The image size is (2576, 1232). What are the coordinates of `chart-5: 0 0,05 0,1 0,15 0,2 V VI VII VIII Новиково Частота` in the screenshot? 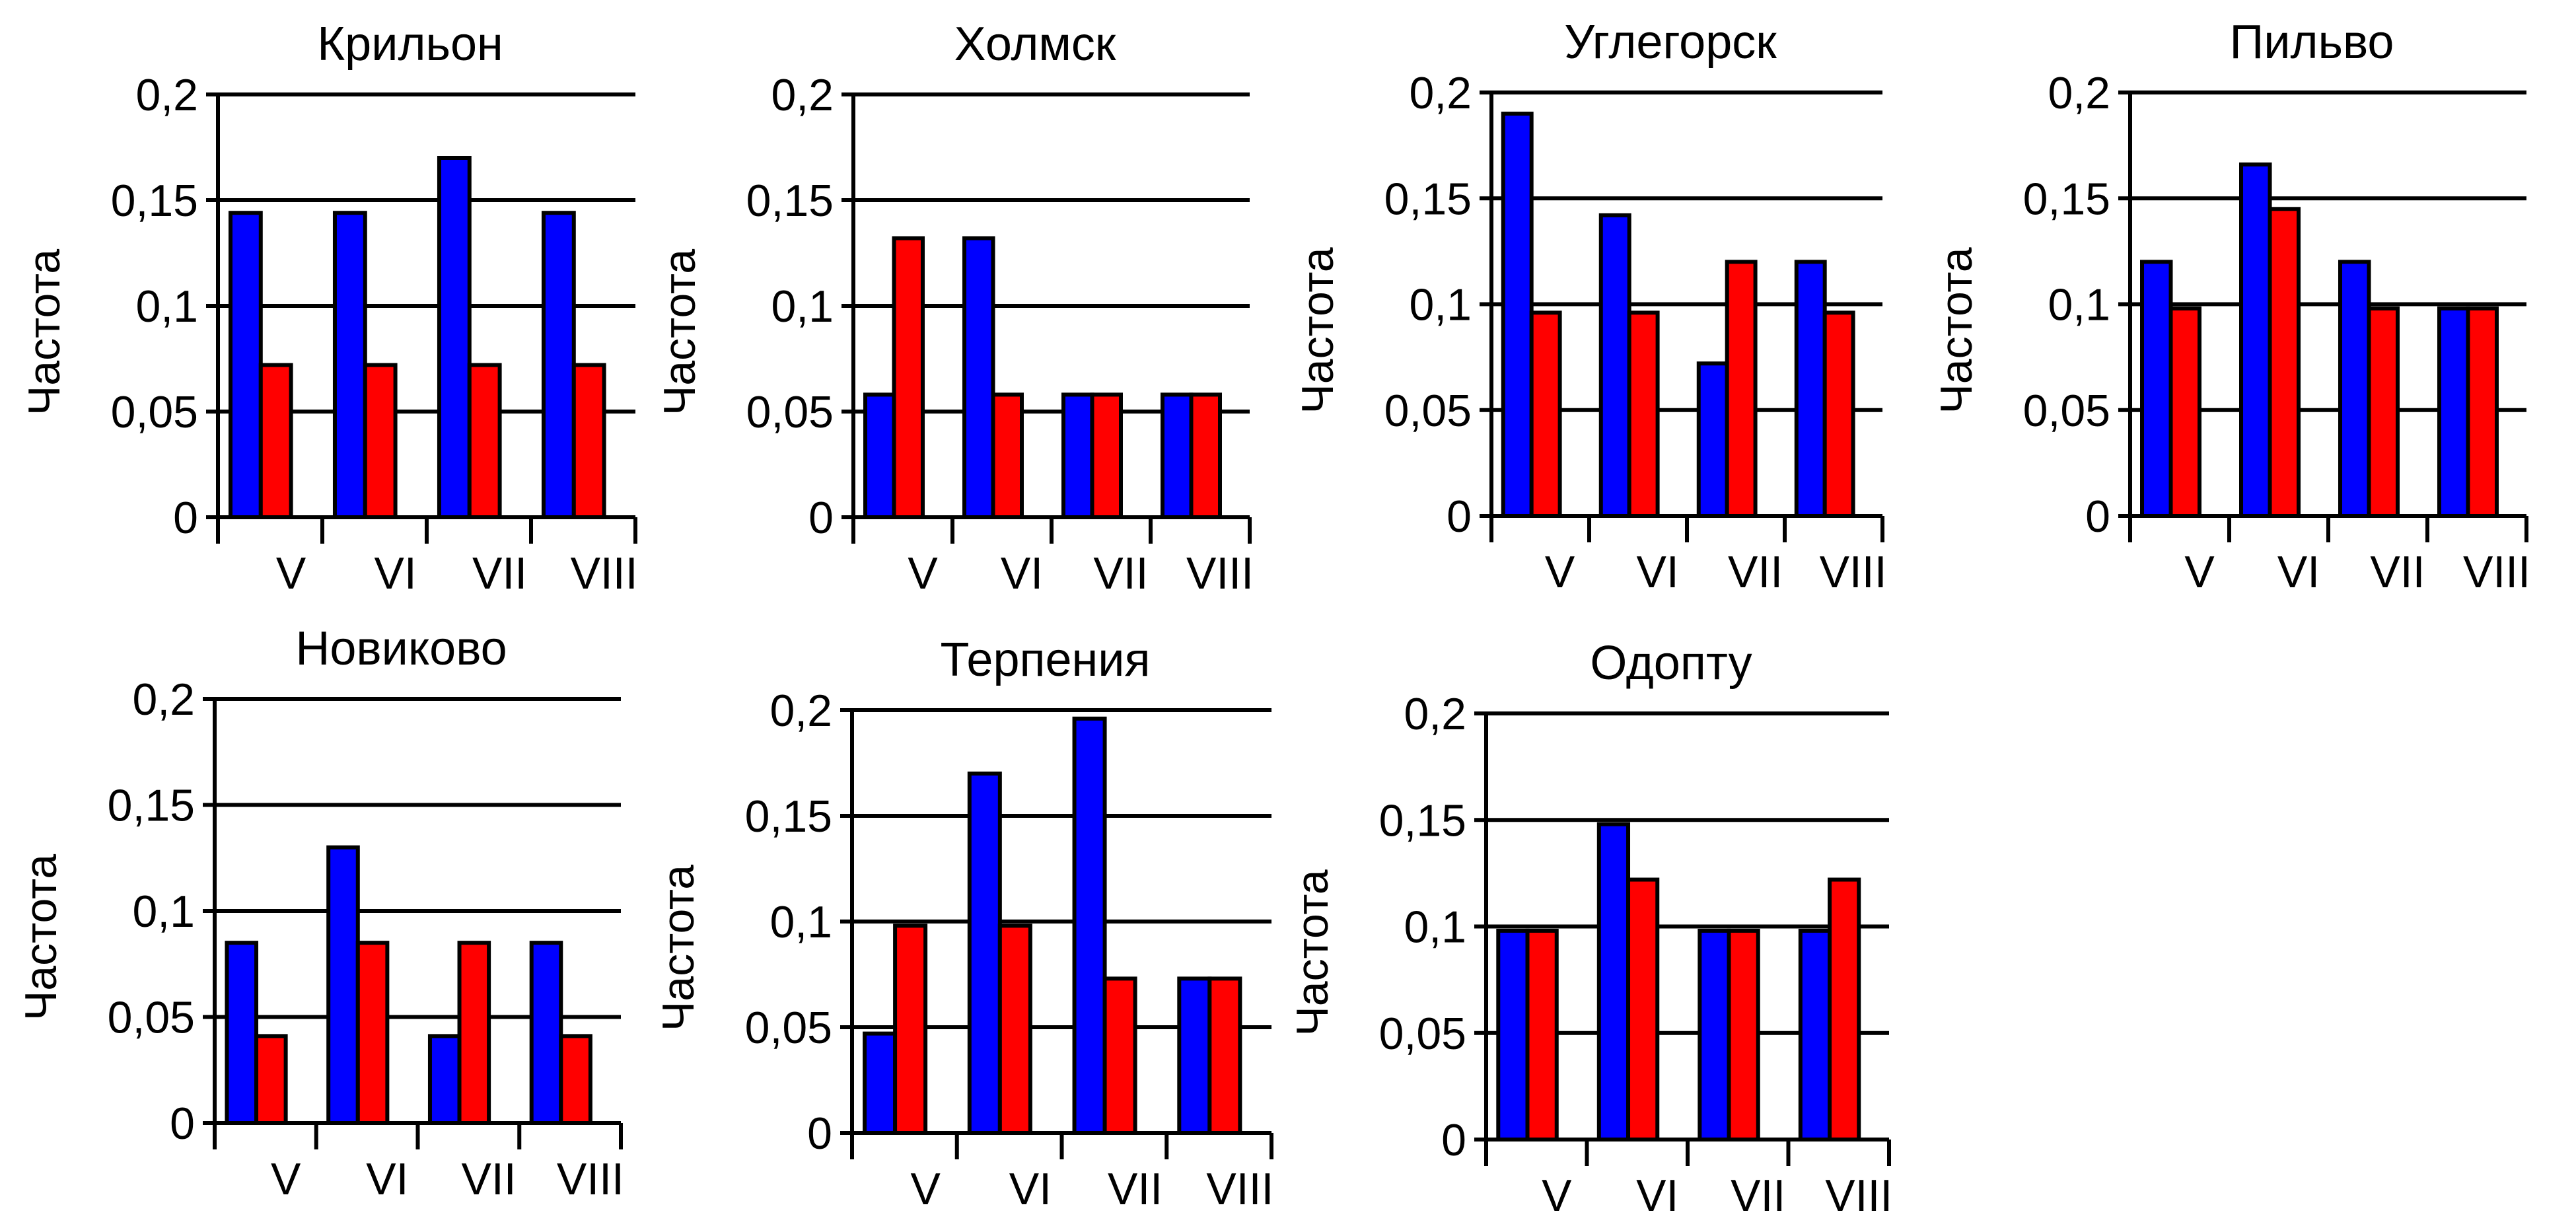 It's located at (320, 913).